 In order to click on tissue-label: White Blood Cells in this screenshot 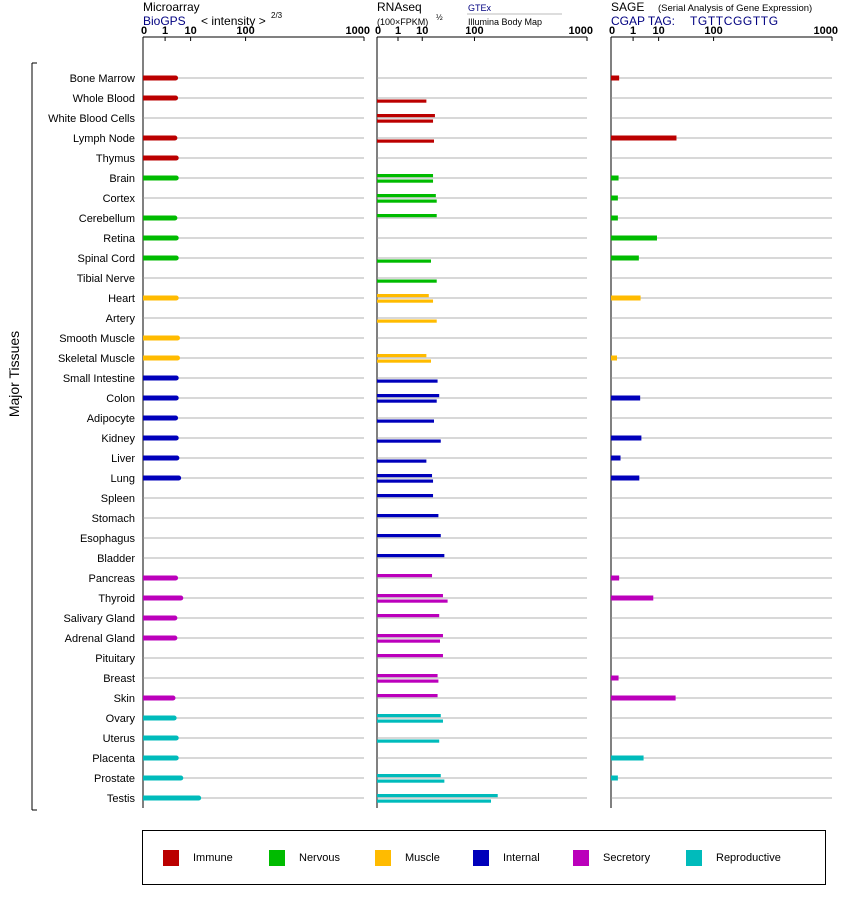, I will do `click(91, 119)`.